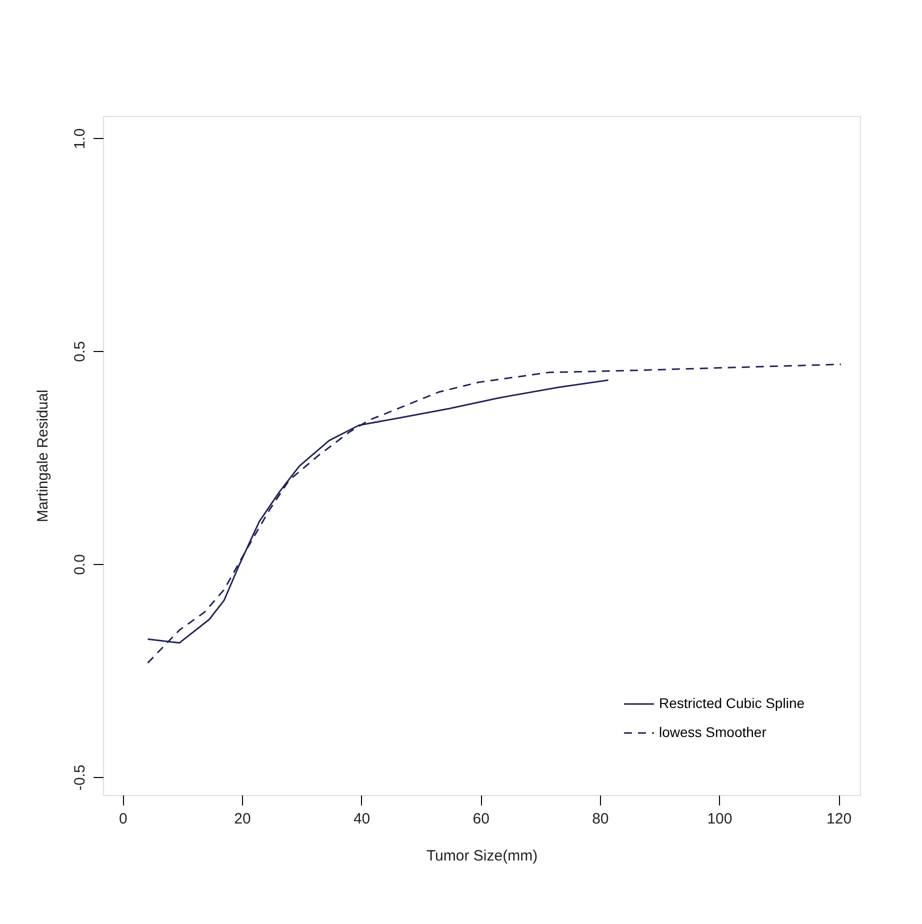 The height and width of the screenshot is (924, 922). Describe the element at coordinates (123, 819) in the screenshot. I see `x-tick-label: 0` at that location.